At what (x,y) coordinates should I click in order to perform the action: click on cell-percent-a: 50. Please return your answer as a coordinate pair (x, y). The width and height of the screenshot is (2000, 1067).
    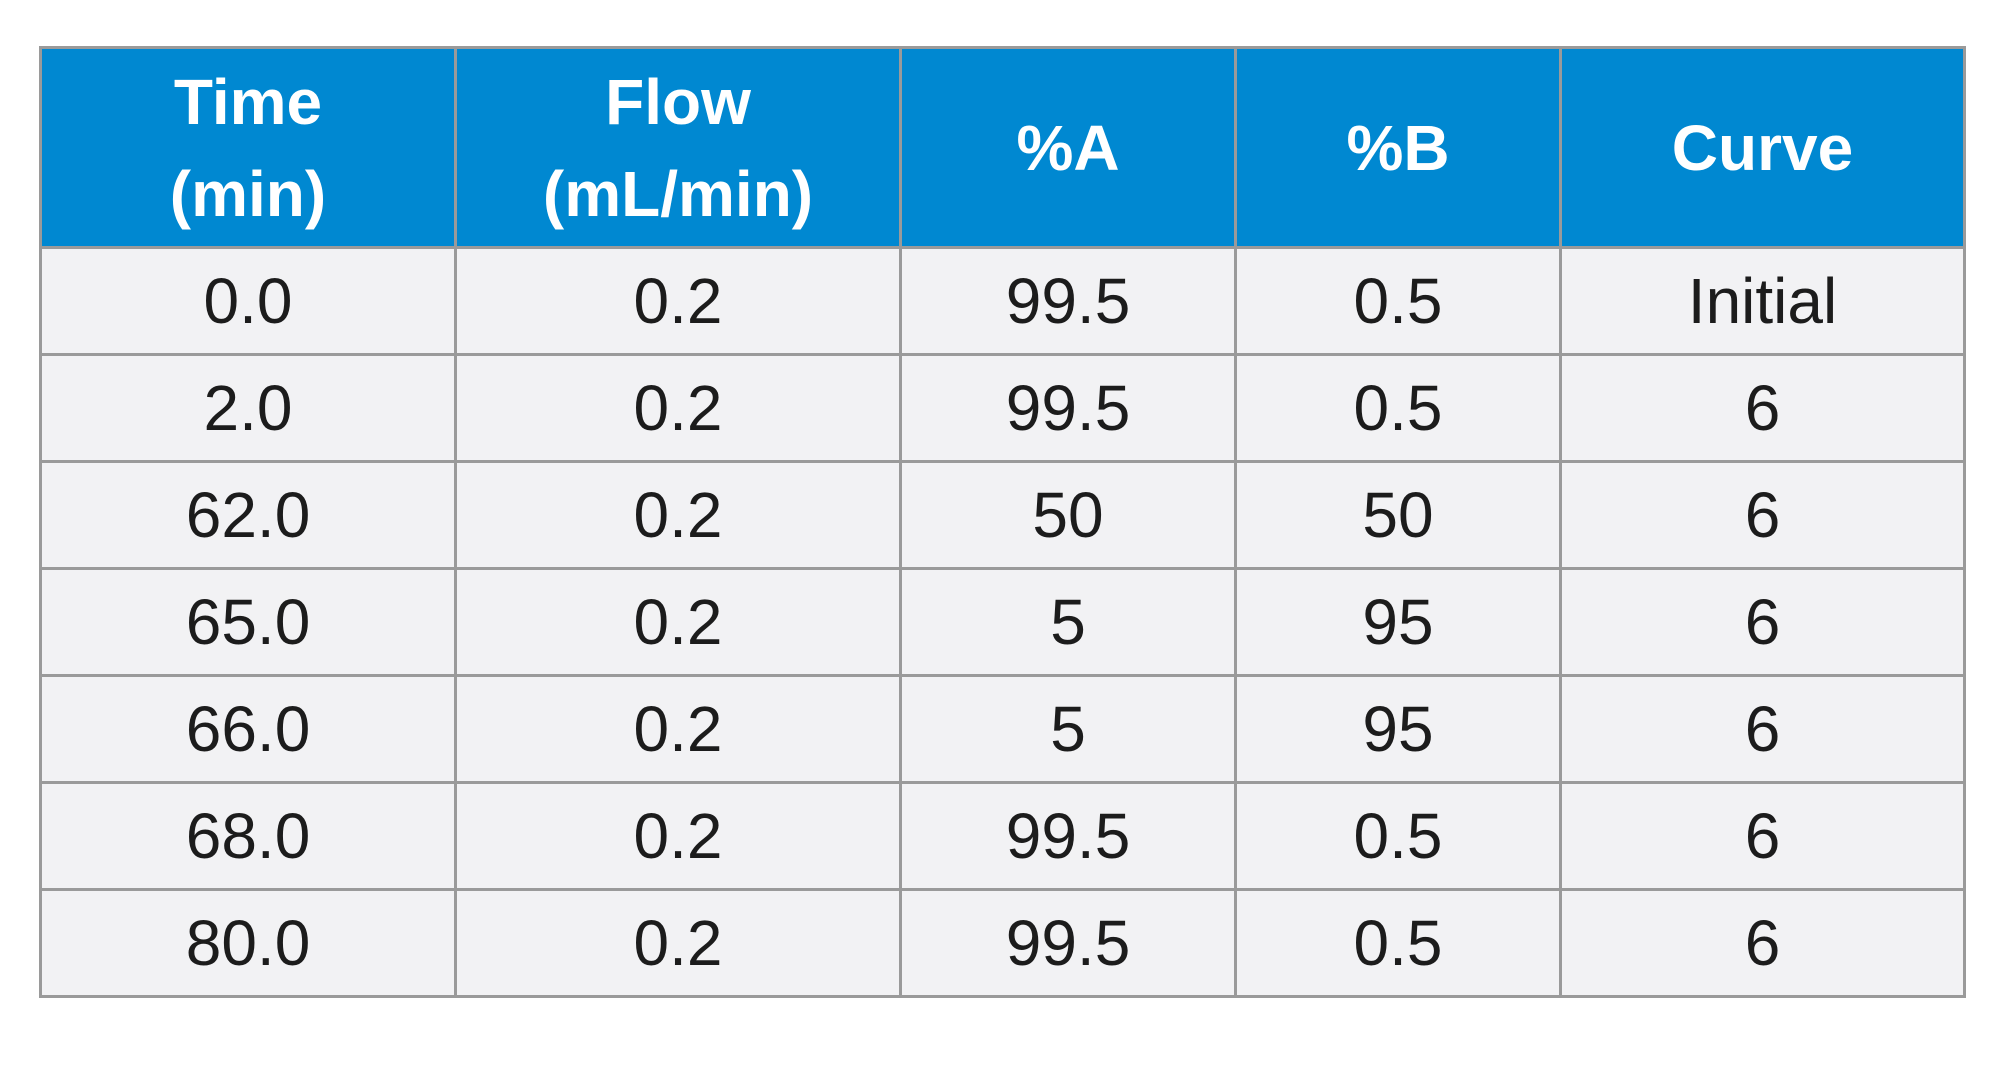
    Looking at the image, I should click on (1068, 515).